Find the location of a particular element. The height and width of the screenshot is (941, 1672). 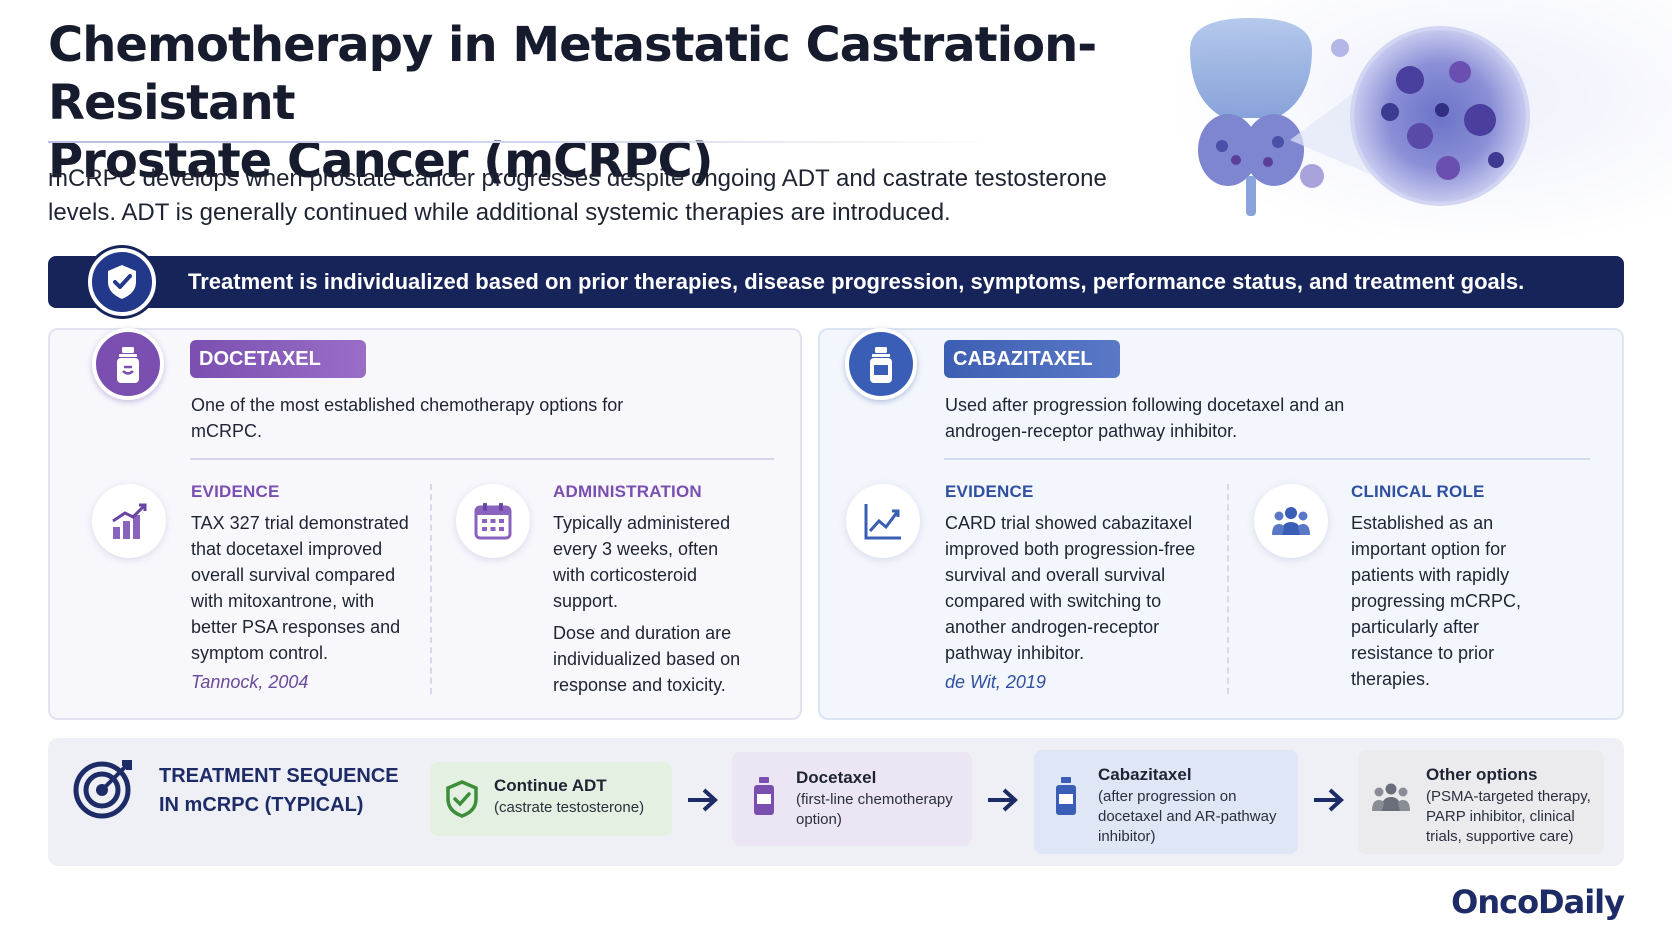

step-docetaxel-title: Docetaxel is located at coordinates (836, 777).